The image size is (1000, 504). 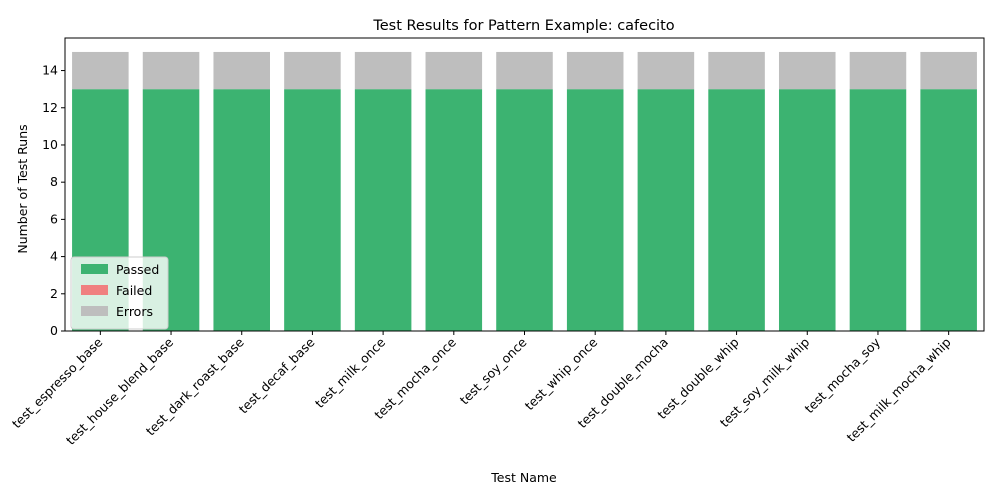 I want to click on y-tick-label-6: 6, so click(x=54, y=218).